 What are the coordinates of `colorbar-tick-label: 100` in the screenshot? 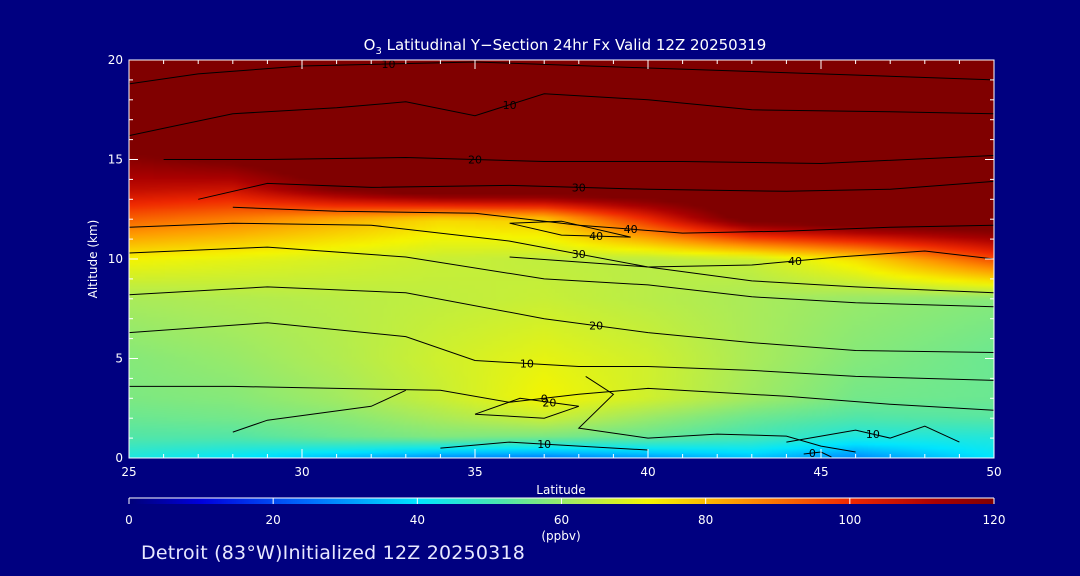 It's located at (849, 520).